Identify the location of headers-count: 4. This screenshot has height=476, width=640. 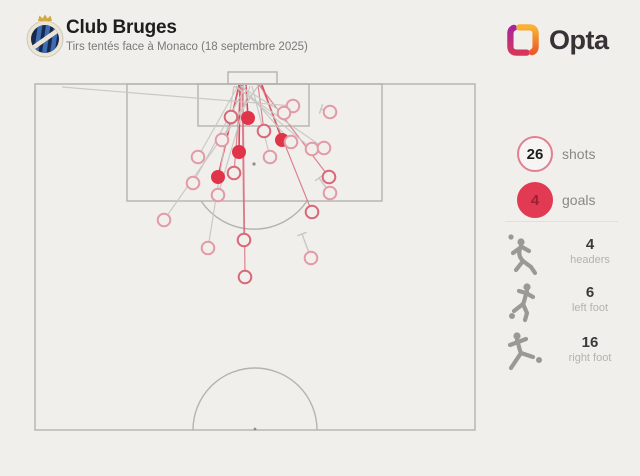
(590, 244).